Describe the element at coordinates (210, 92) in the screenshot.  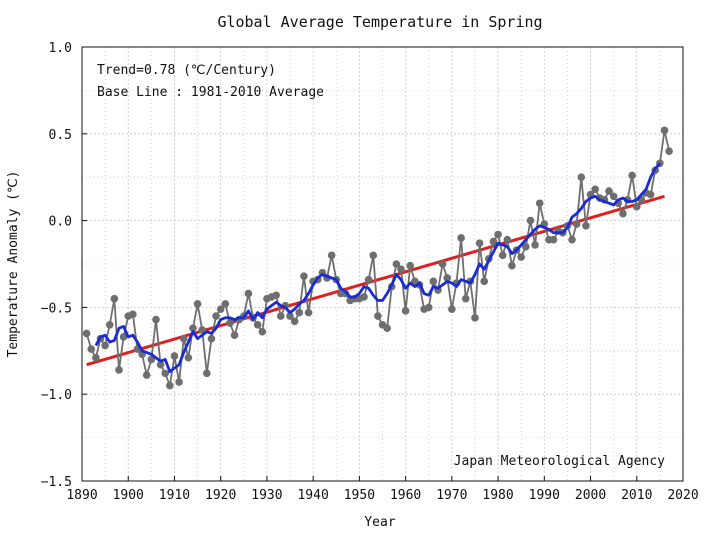
I see `baseline-annotation: Base Line : 1981-2010 Average` at that location.